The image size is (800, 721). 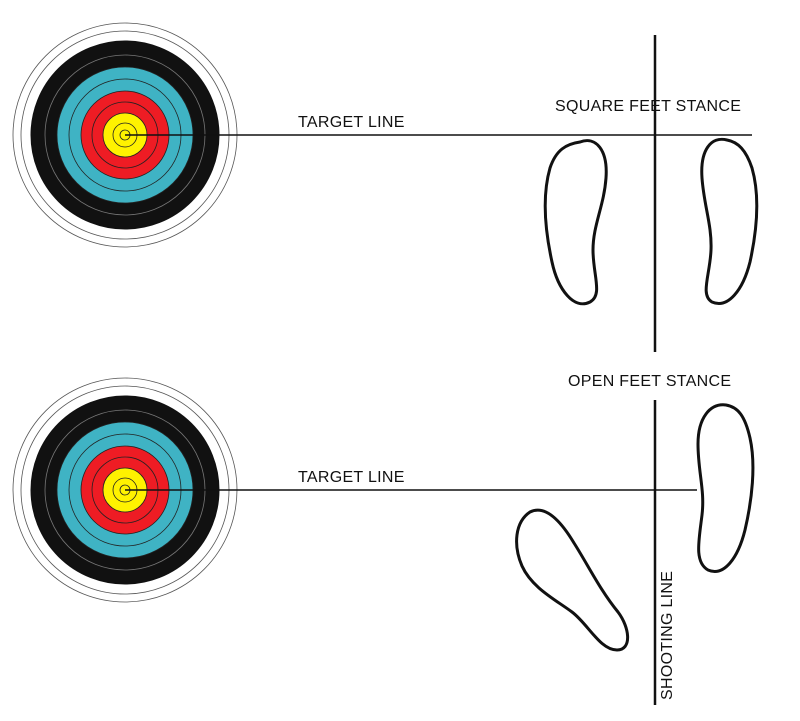 I want to click on front-foot-icon, so click(x=725, y=488).